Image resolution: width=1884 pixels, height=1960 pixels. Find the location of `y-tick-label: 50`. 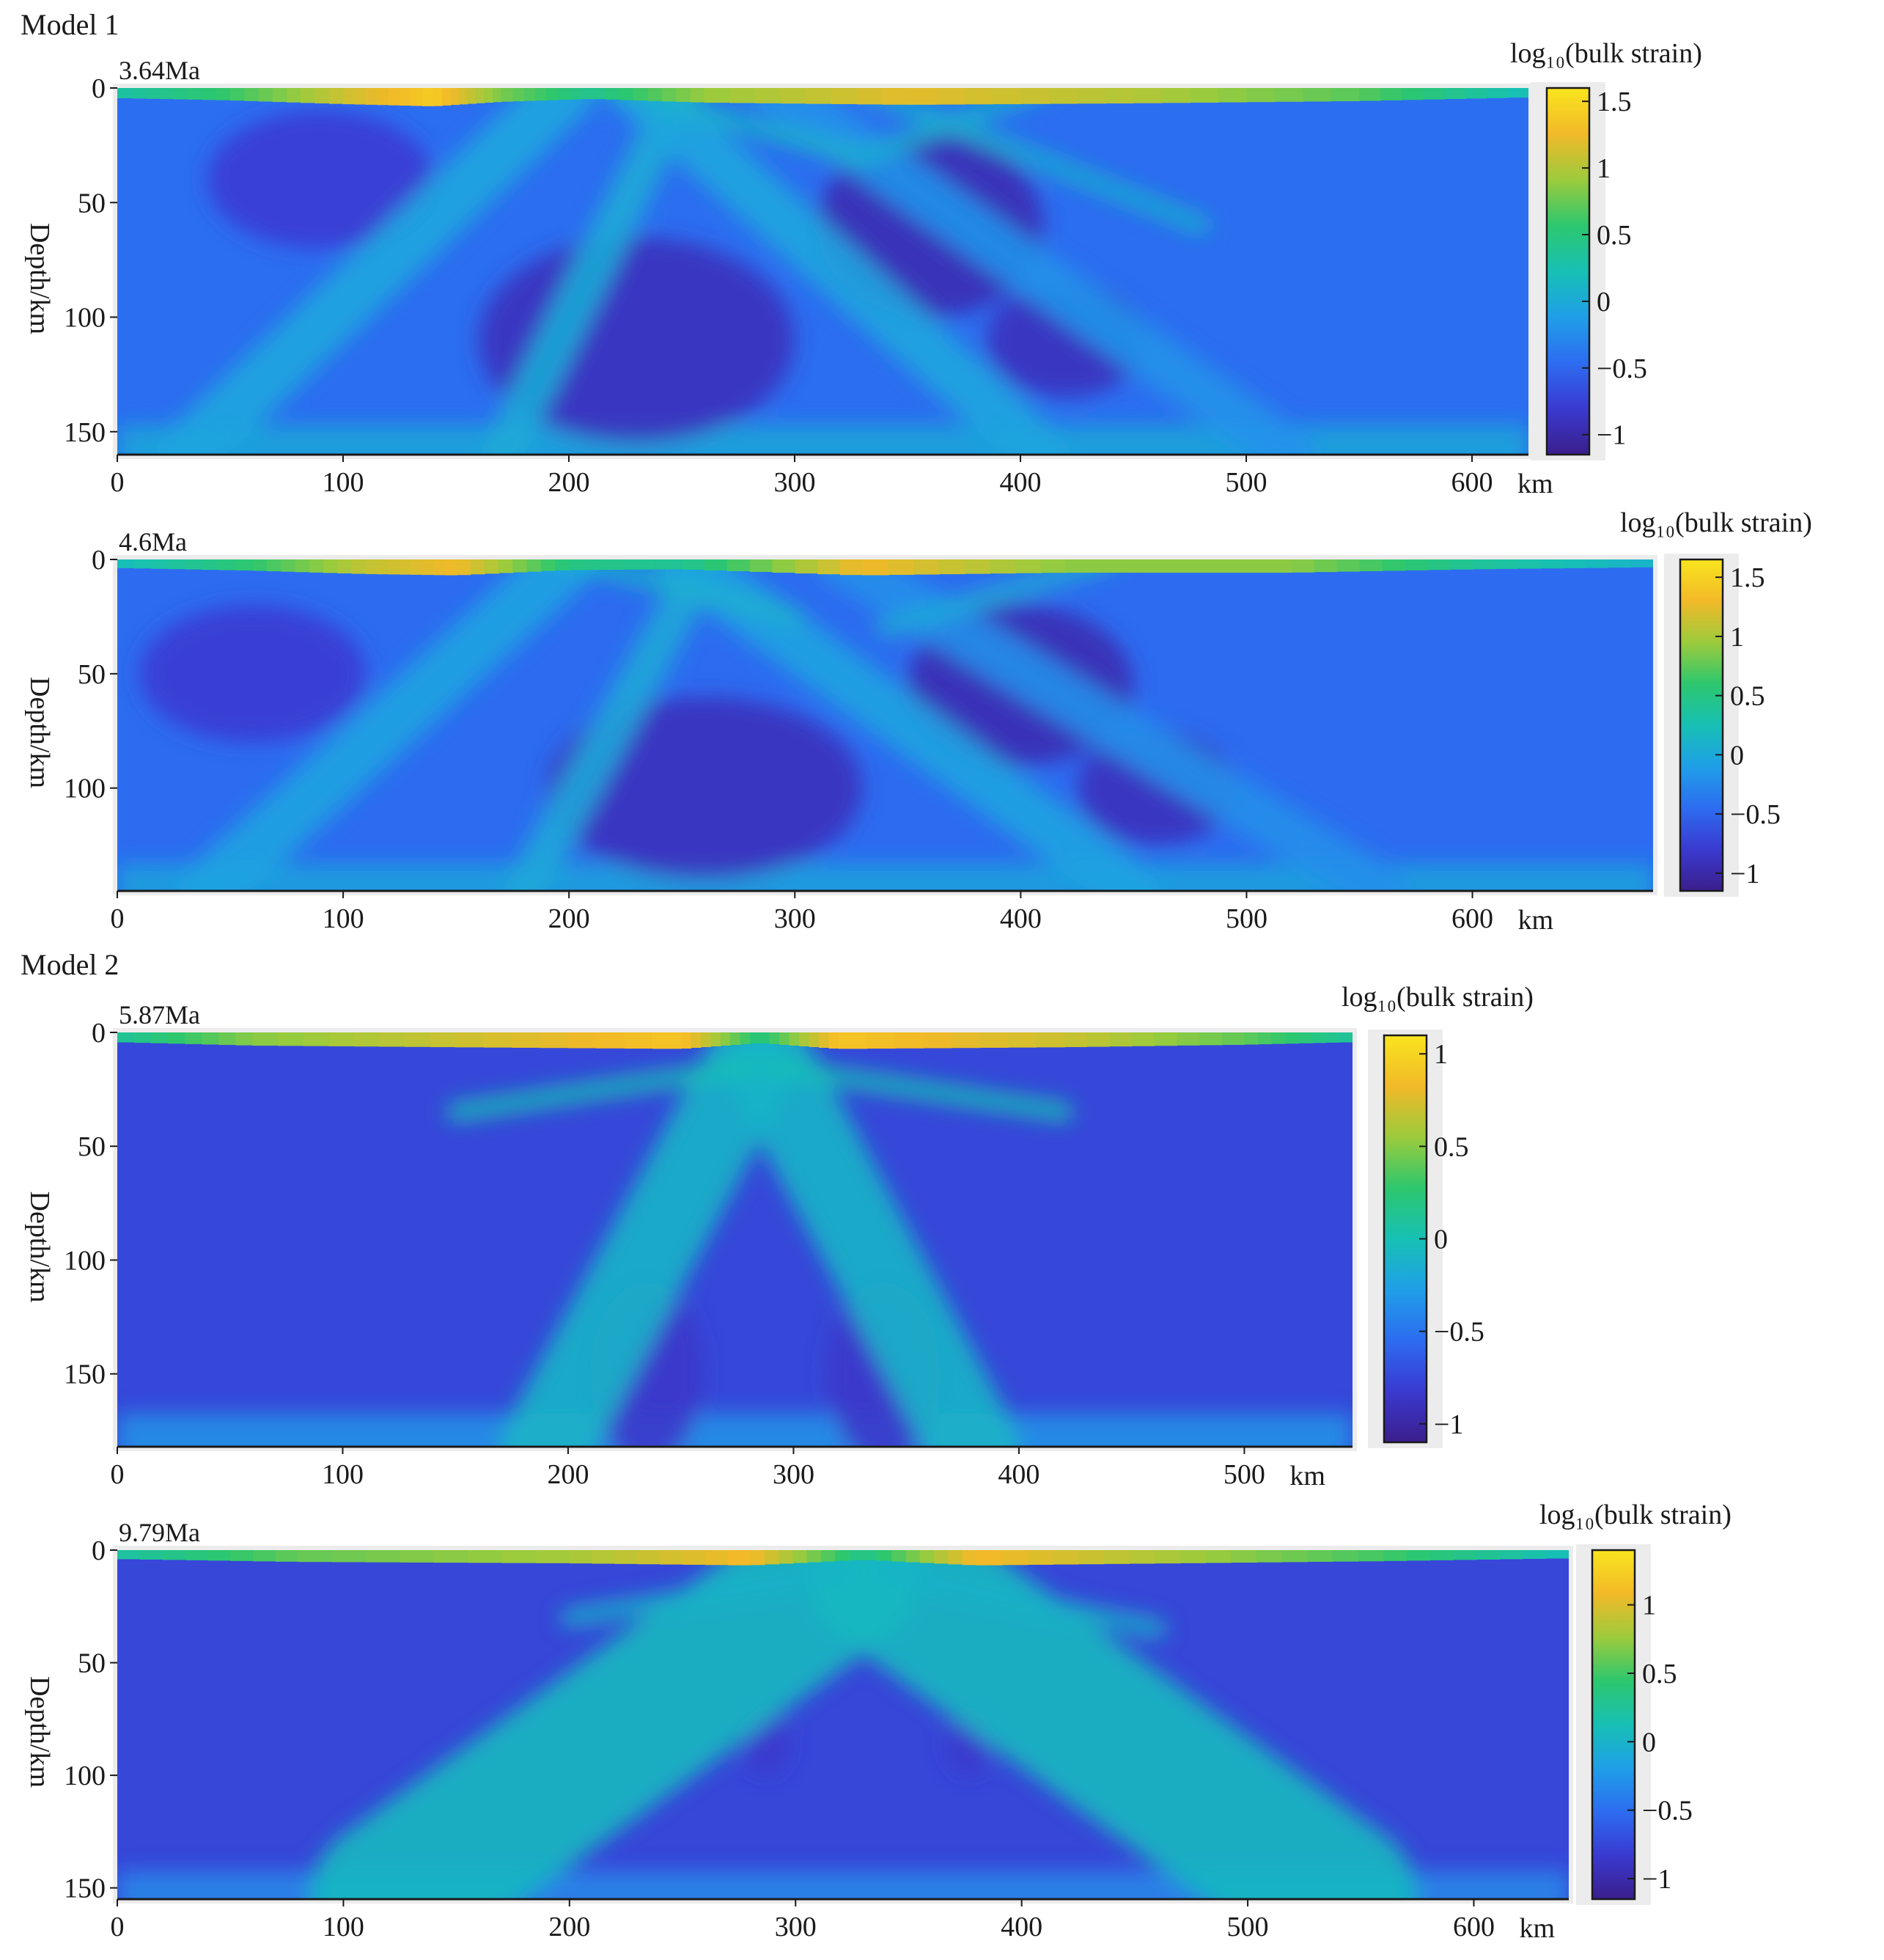

y-tick-label: 50 is located at coordinates (92, 1663).